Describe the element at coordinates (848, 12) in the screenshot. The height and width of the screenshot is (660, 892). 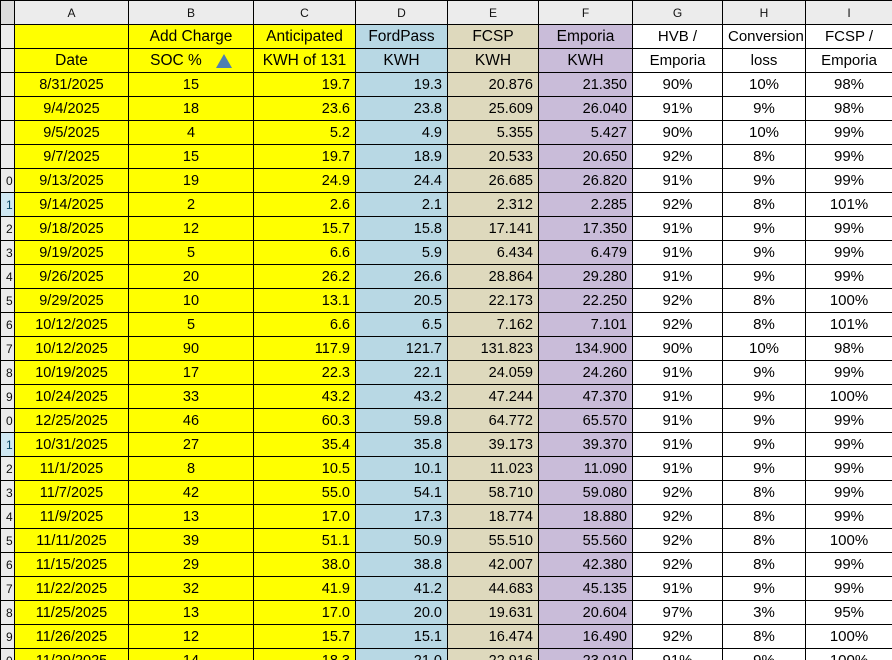
I see `column-header-i: I` at that location.